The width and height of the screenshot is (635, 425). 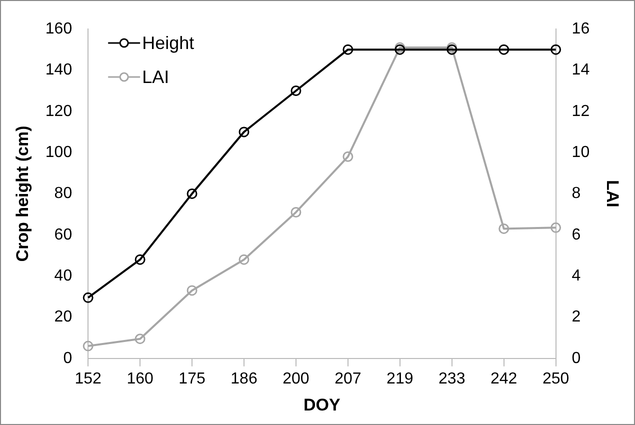 I want to click on y-tick-label: 160, so click(x=58, y=29).